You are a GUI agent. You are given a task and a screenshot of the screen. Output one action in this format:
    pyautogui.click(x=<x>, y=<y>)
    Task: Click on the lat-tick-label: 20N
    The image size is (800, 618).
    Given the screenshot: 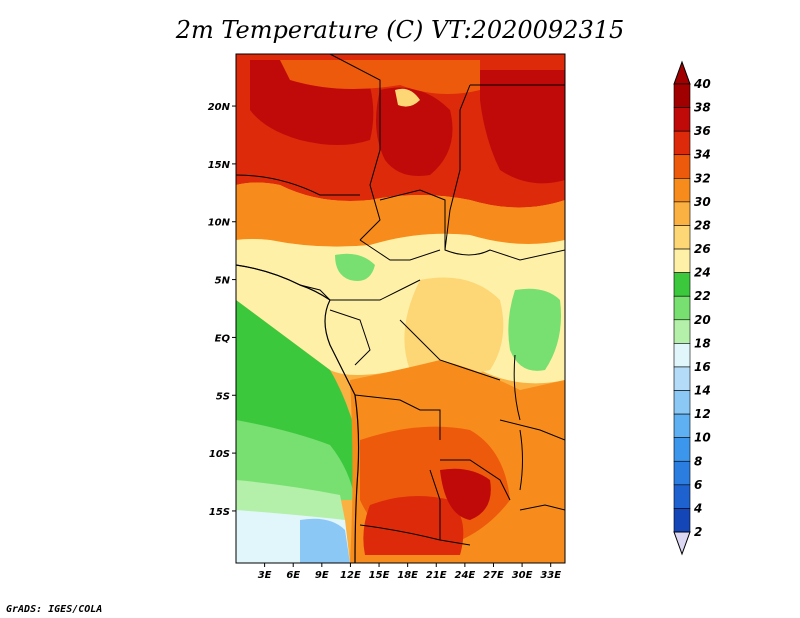 What is the action you would take?
    pyautogui.click(x=219, y=107)
    